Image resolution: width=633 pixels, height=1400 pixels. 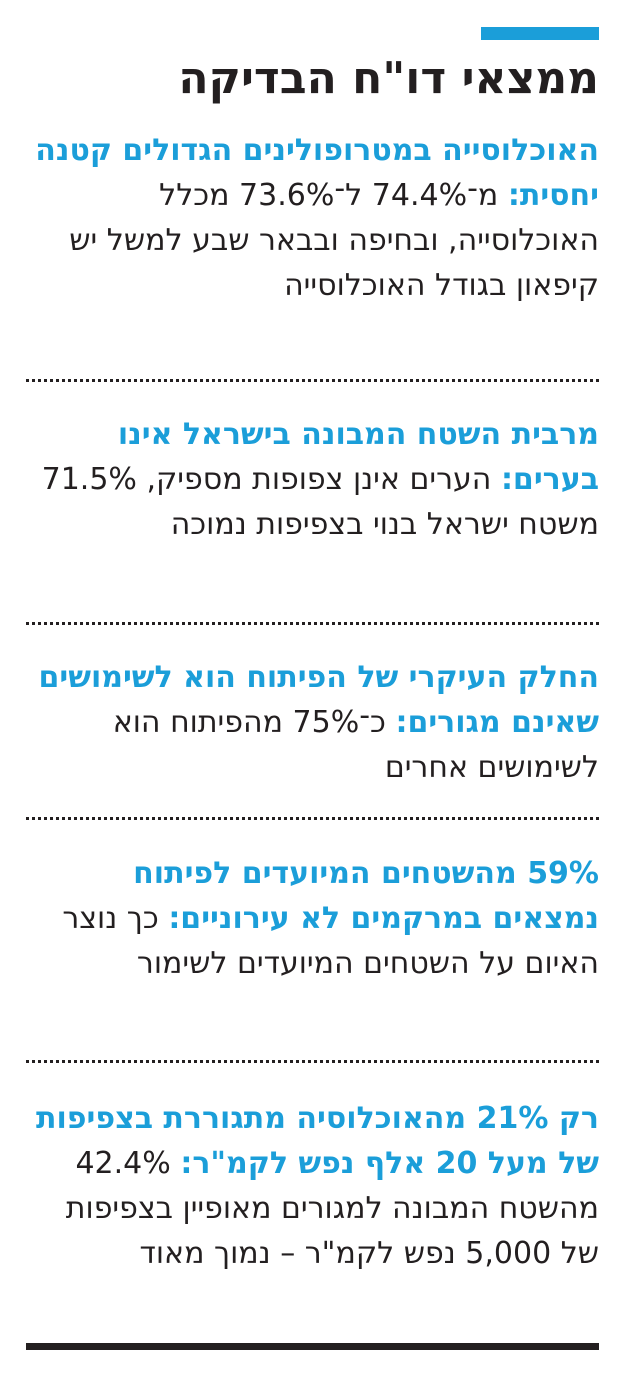 What do you see at coordinates (540, 33) in the screenshot?
I see `accent-bar` at bounding box center [540, 33].